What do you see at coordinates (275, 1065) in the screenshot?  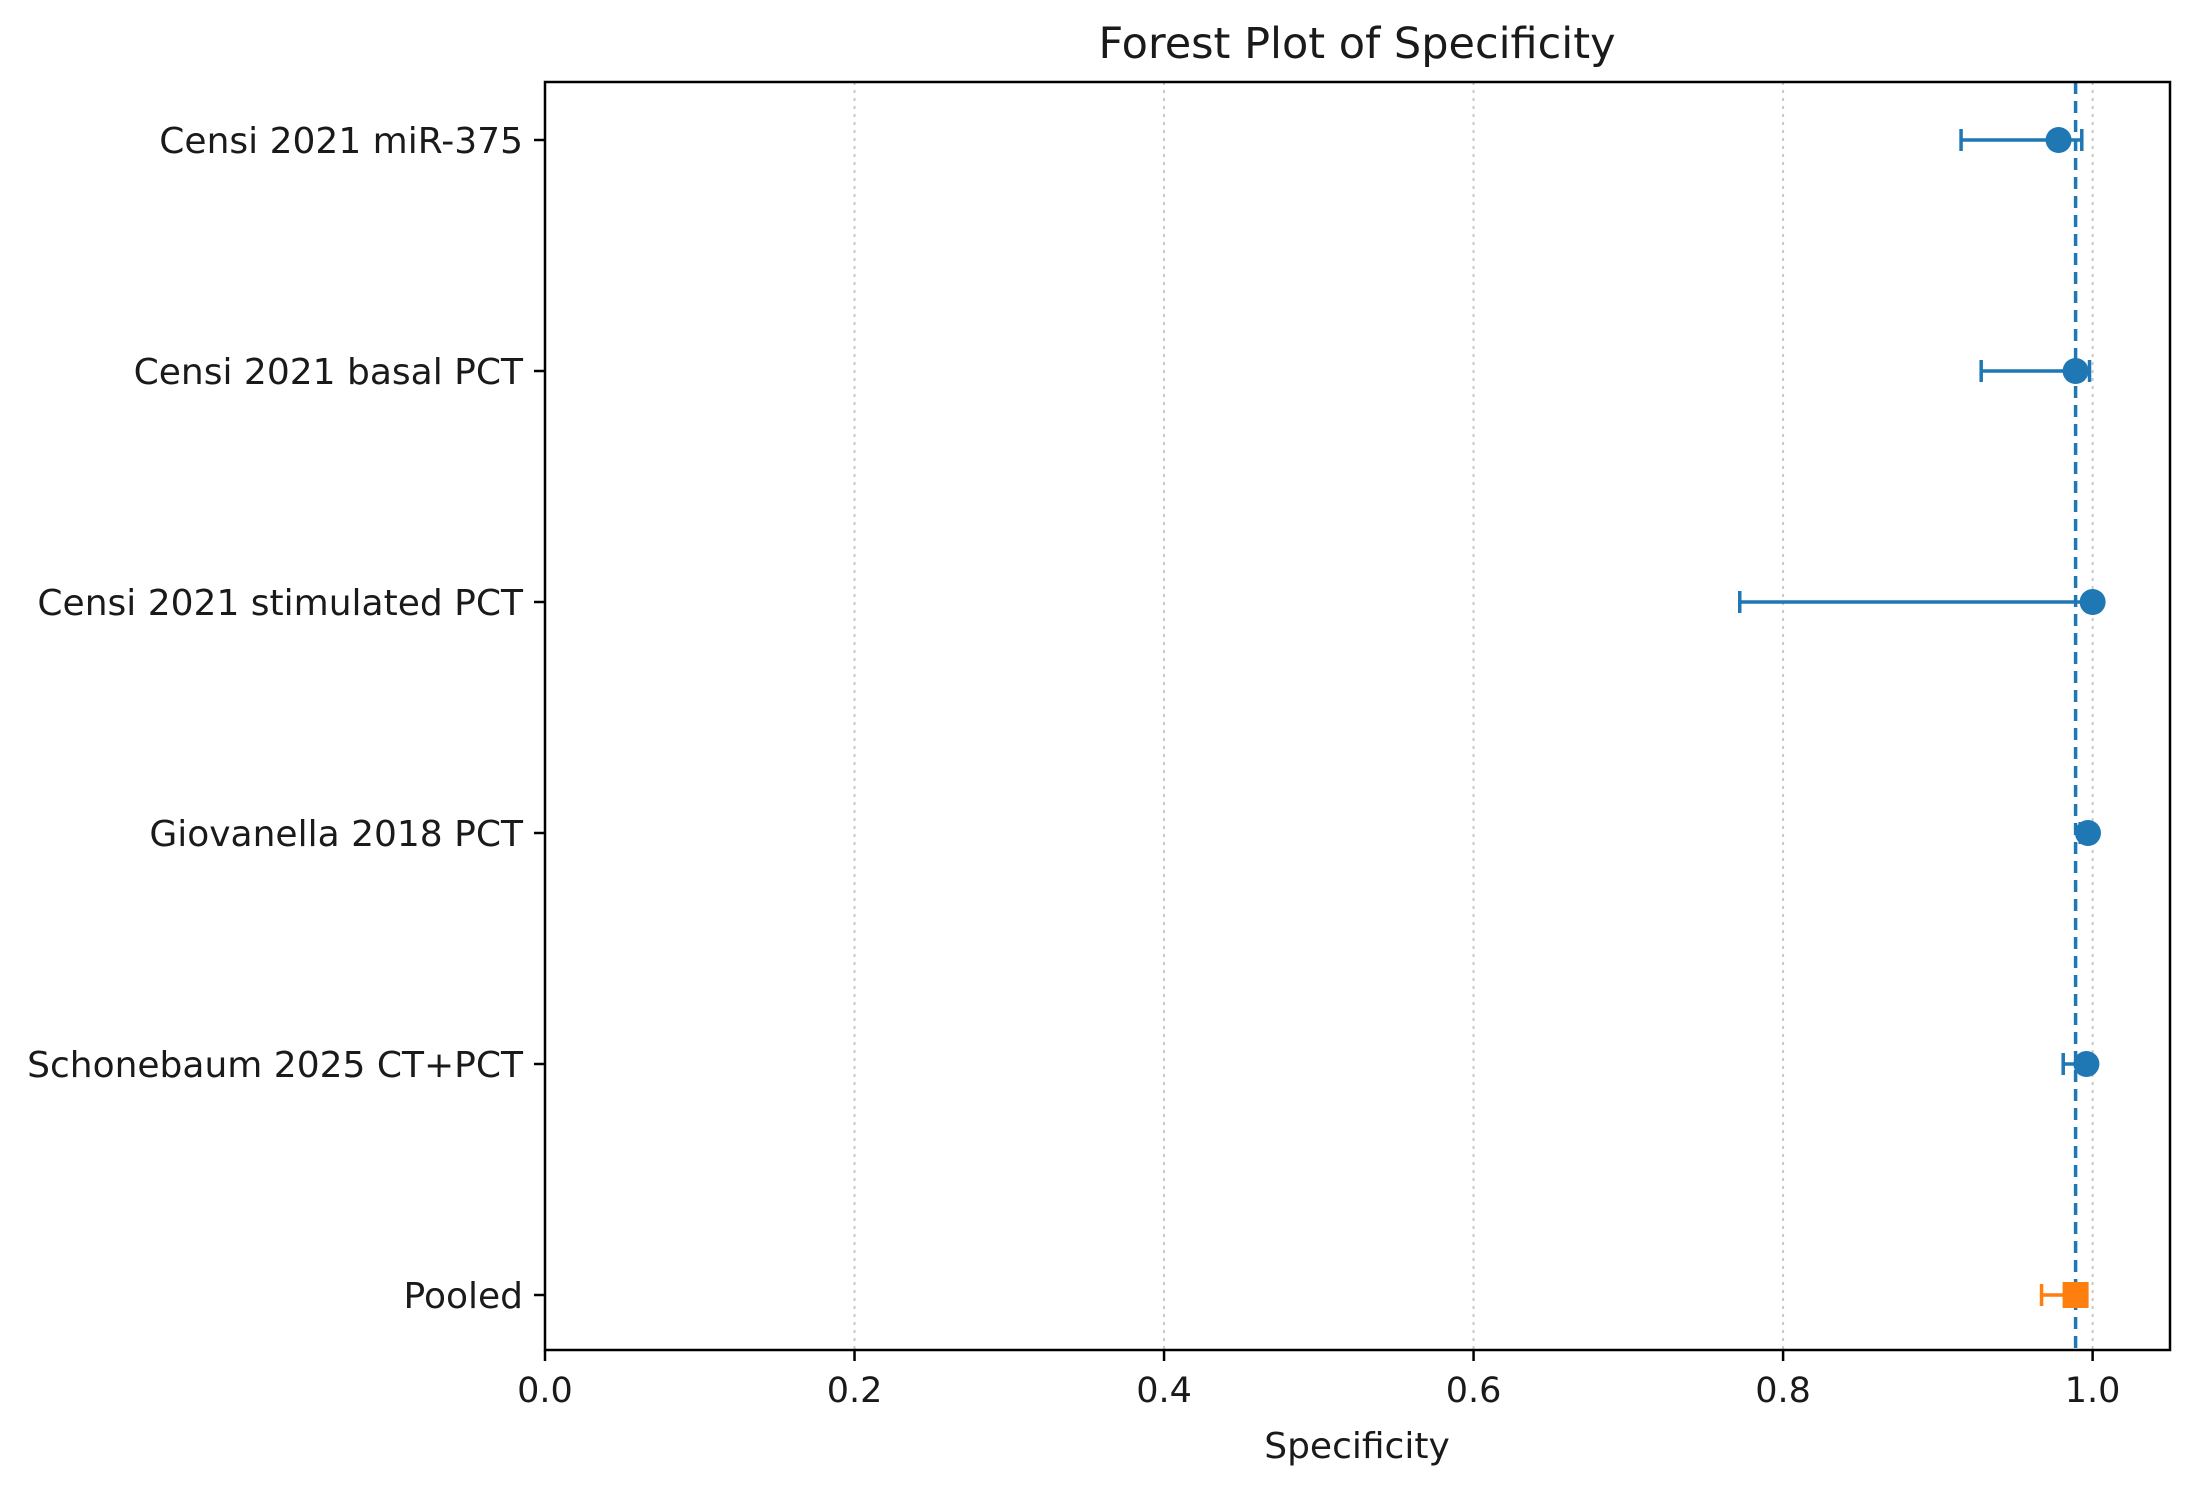 I see `study-label: Schonebaum 2025 CT+PCT` at bounding box center [275, 1065].